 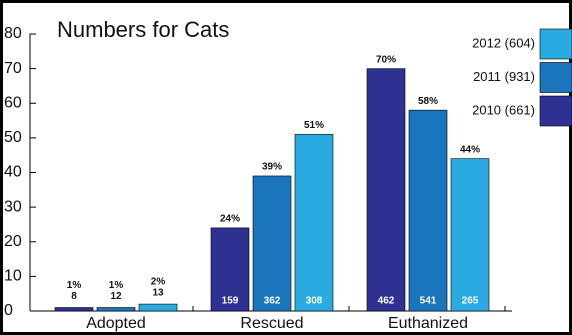 What do you see at coordinates (8, 310) in the screenshot?
I see `y-tick-label: 0` at bounding box center [8, 310].